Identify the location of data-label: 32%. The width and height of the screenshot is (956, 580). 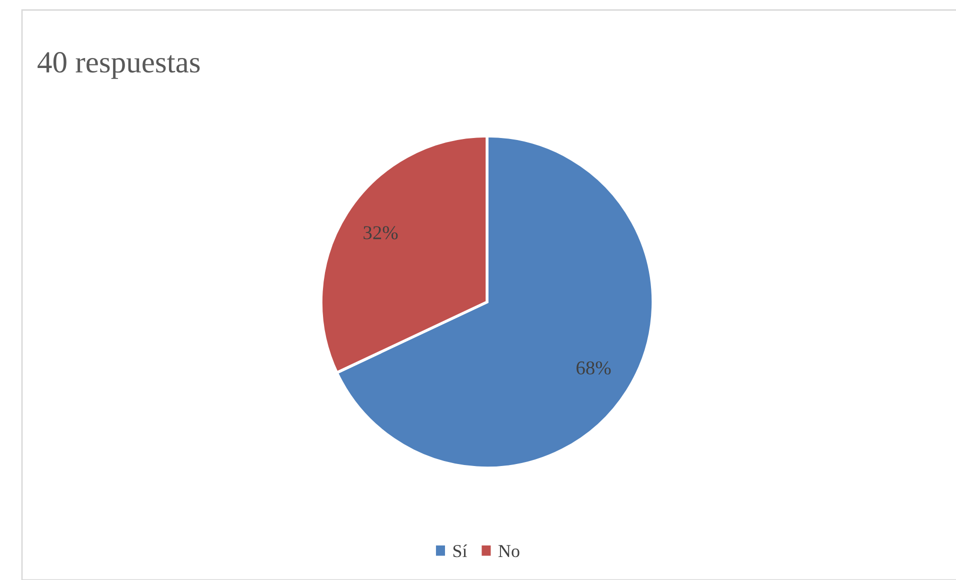
(381, 233).